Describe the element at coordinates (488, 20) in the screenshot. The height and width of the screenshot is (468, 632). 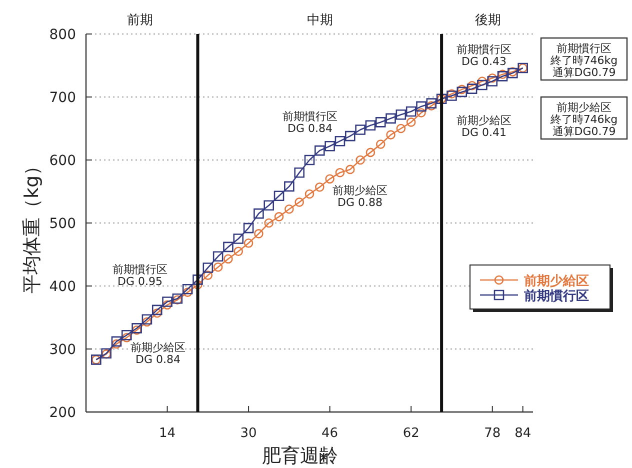
I see `text: 後期` at that location.